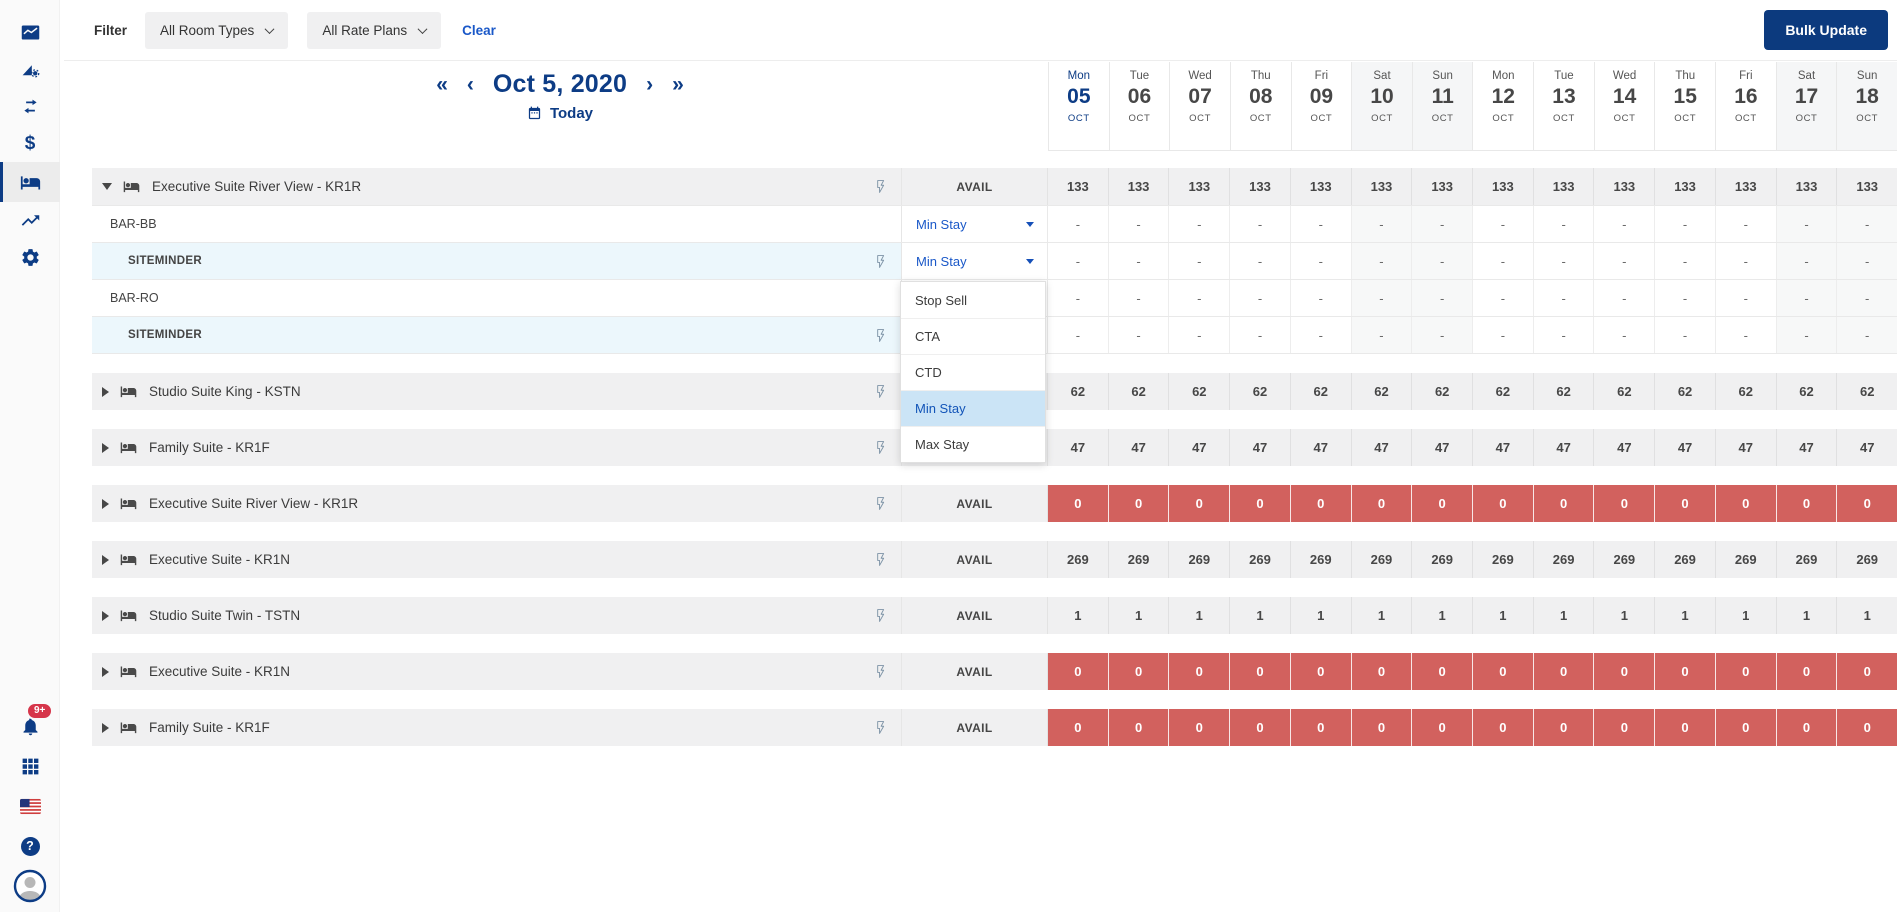 The width and height of the screenshot is (1897, 912). What do you see at coordinates (30, 886) in the screenshot?
I see `user-menu-button` at bounding box center [30, 886].